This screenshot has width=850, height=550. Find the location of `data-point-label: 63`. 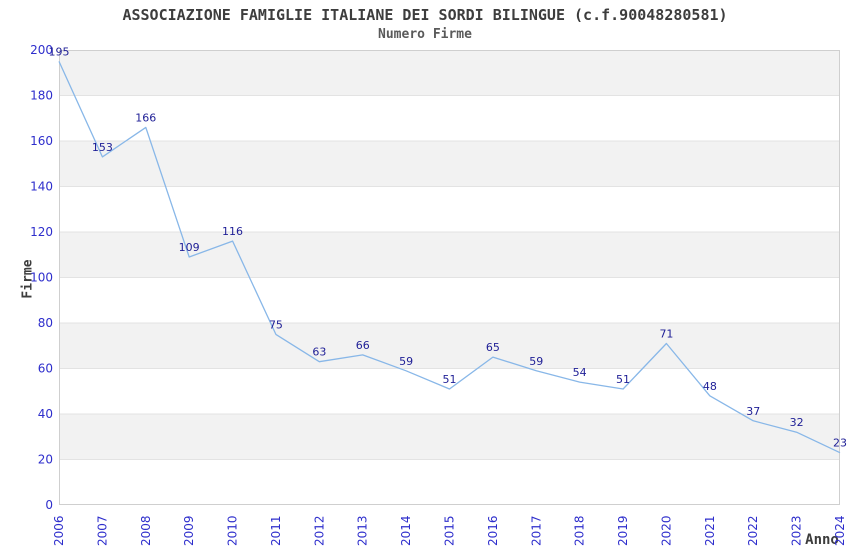

data-point-label: 63 is located at coordinates (319, 352).